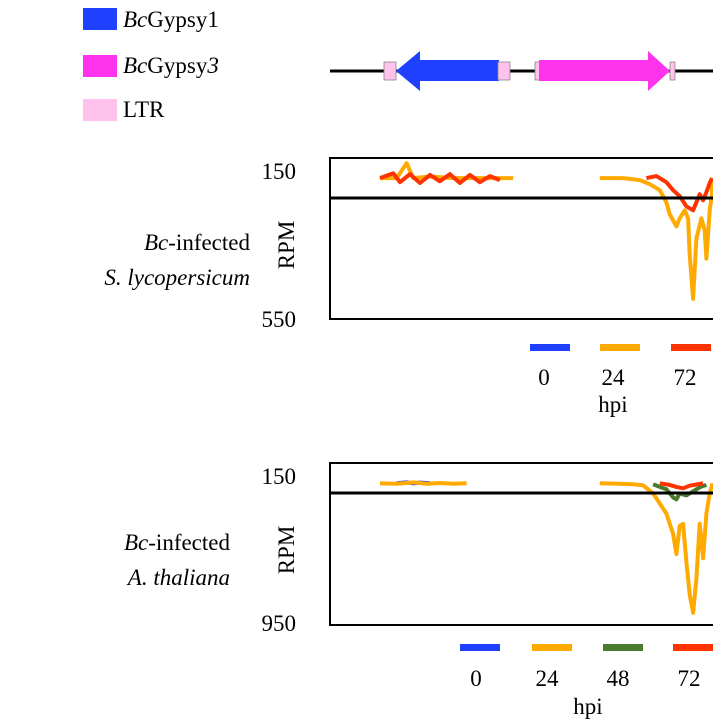  What do you see at coordinates (100, 19) in the screenshot?
I see `legend-swatch-bcgypsy1` at bounding box center [100, 19].